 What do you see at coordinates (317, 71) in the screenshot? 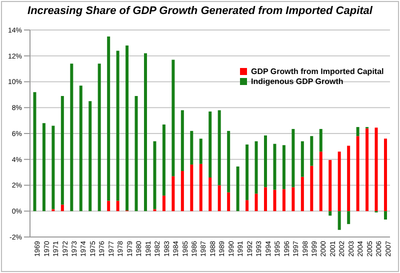
I see `legend-label: GDP Growth from Imported Capital` at bounding box center [317, 71].